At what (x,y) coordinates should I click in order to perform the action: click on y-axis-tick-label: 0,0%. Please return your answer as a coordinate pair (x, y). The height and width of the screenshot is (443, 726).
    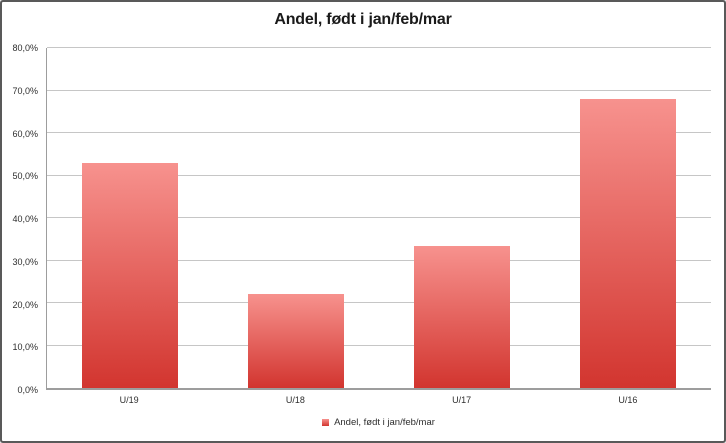
    Looking at the image, I should click on (27, 390).